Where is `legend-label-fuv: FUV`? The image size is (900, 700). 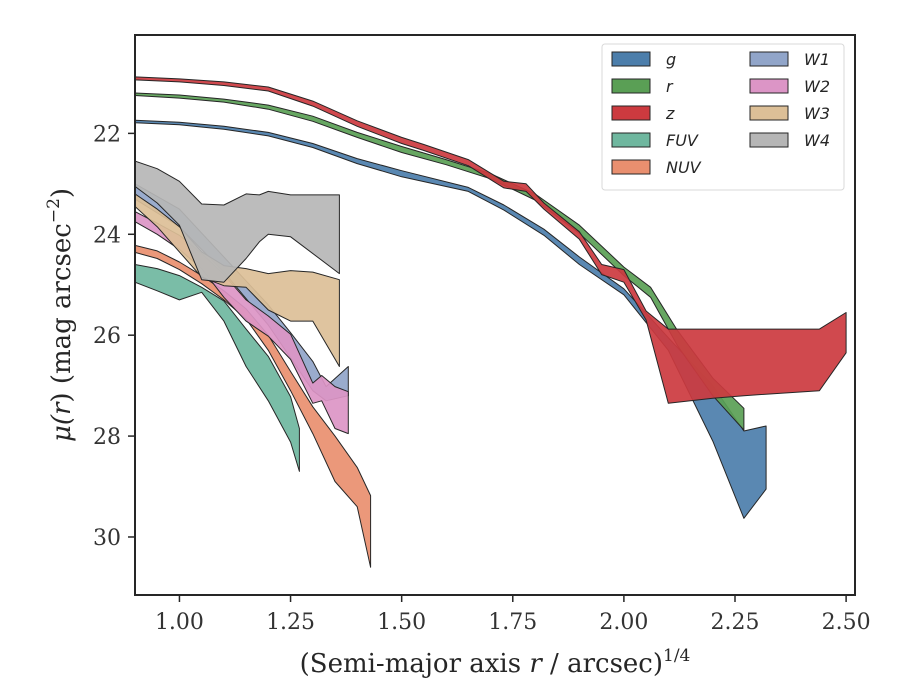
legend-label-fuv: FUV is located at coordinates (682, 140).